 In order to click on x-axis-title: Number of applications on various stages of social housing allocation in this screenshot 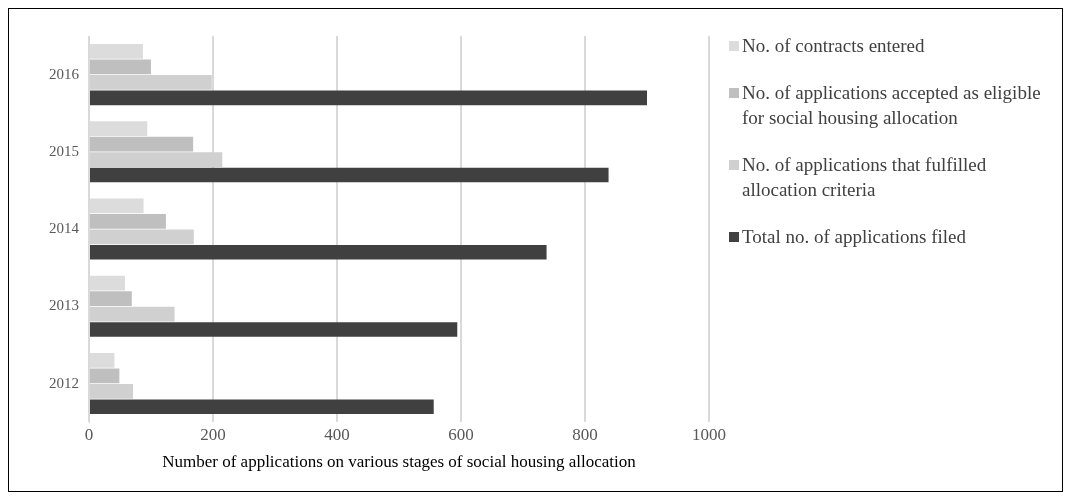, I will do `click(399, 462)`.